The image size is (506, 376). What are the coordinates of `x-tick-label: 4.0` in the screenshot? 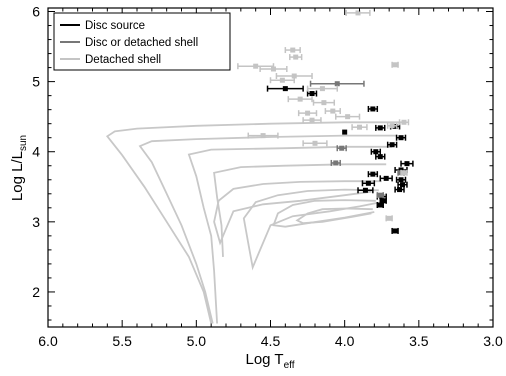 It's located at (345, 341).